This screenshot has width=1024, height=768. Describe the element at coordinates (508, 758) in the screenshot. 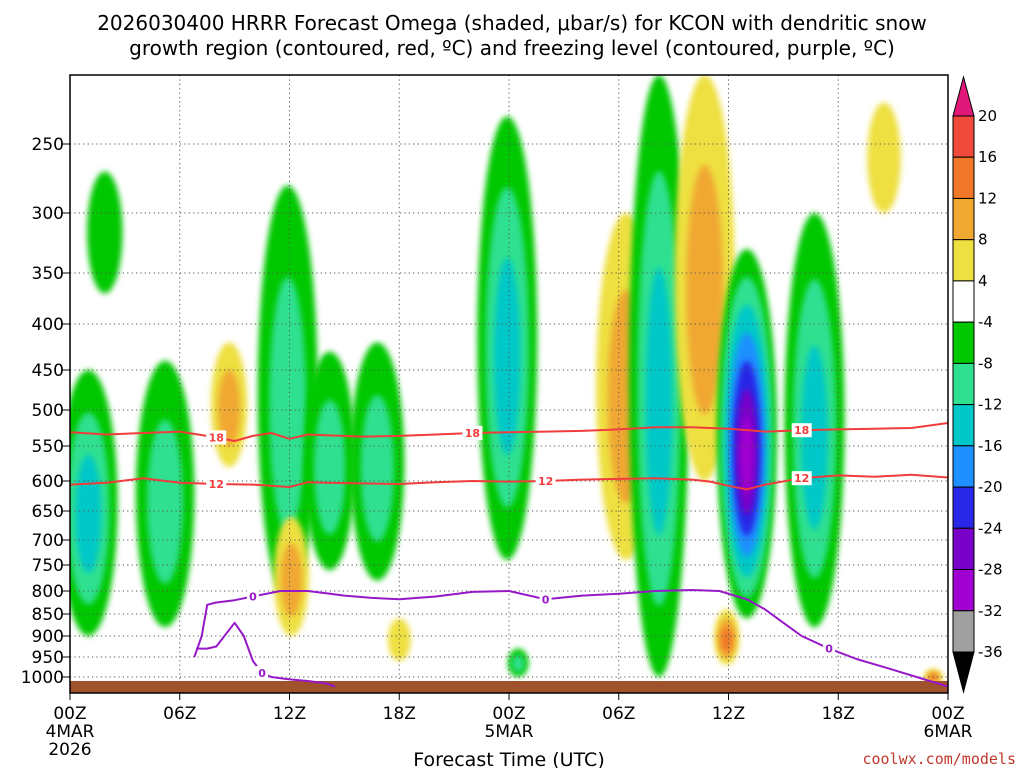

I see `x-axis-title: Forecast Time (UTC)` at that location.